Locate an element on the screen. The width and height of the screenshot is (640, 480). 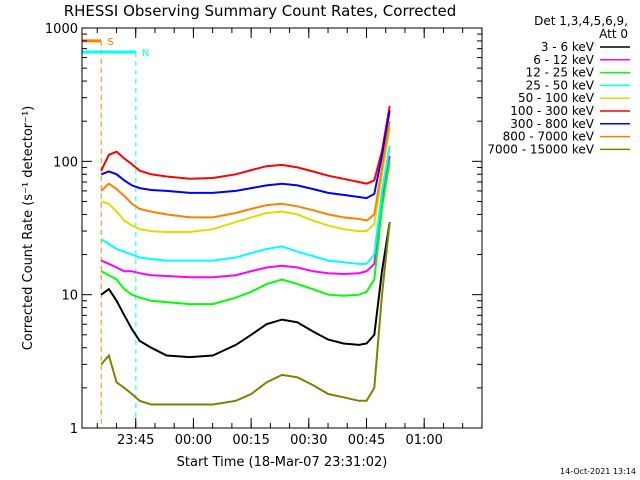
legend-label: 50 - 100 keV is located at coordinates (556, 98).